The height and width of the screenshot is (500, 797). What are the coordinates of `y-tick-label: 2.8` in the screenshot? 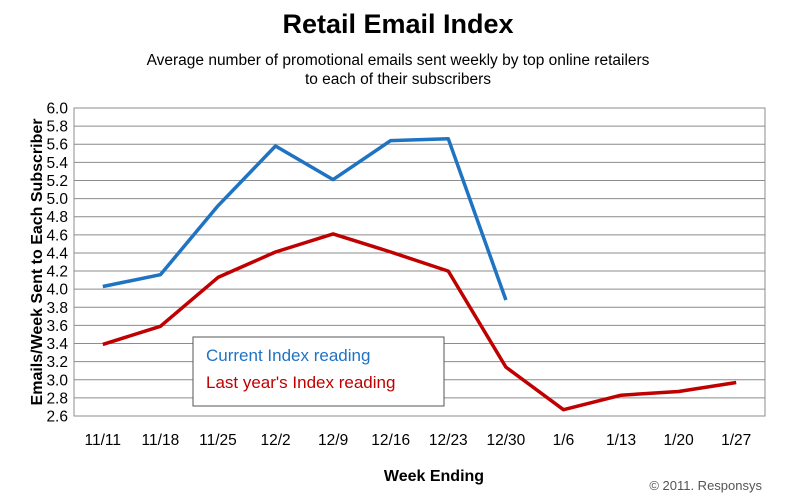 It's located at (57, 398).